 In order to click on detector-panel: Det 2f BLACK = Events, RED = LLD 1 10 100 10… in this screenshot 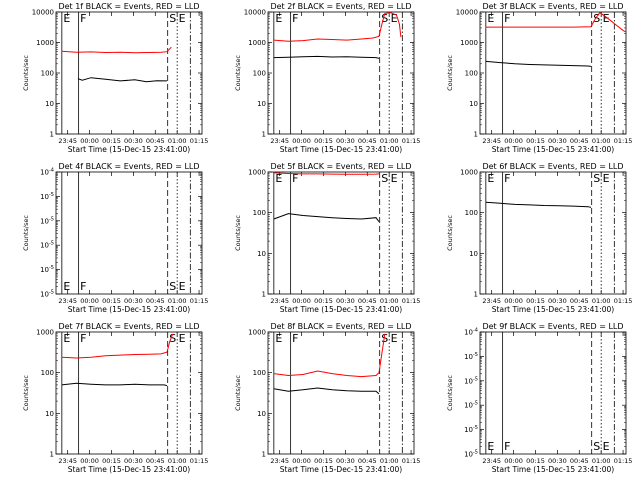, I will do `click(327, 78)`.